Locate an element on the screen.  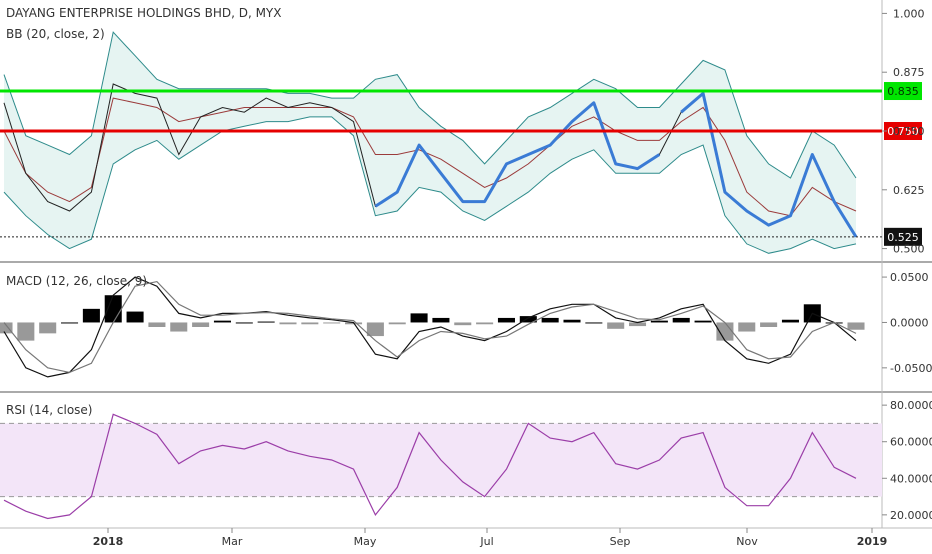
price-tick-label-3: 0.625 is located at coordinates (909, 190).